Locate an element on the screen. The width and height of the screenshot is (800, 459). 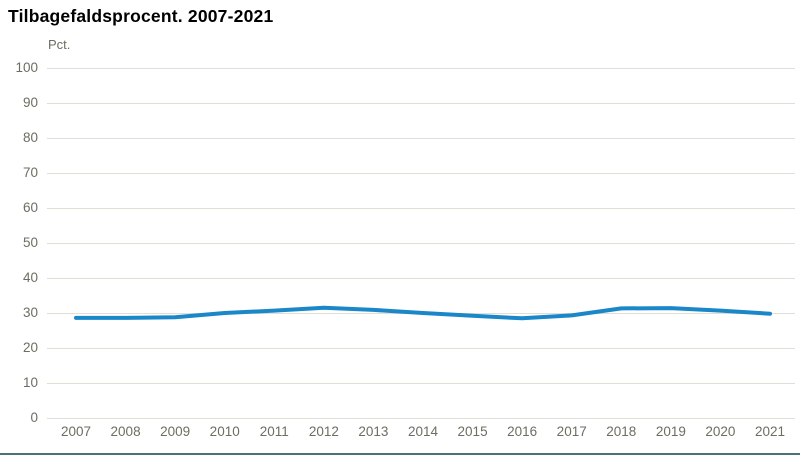
y-tick-label-30: 30 is located at coordinates (30, 312).